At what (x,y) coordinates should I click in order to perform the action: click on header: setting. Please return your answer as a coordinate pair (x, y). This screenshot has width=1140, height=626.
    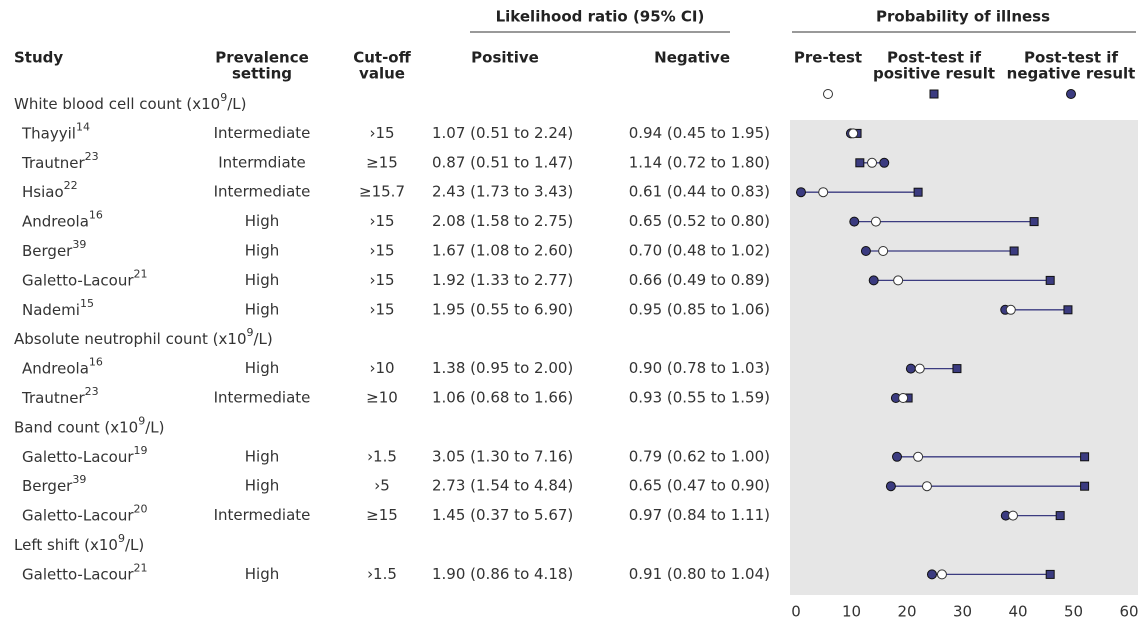
    Looking at the image, I should click on (262, 74).